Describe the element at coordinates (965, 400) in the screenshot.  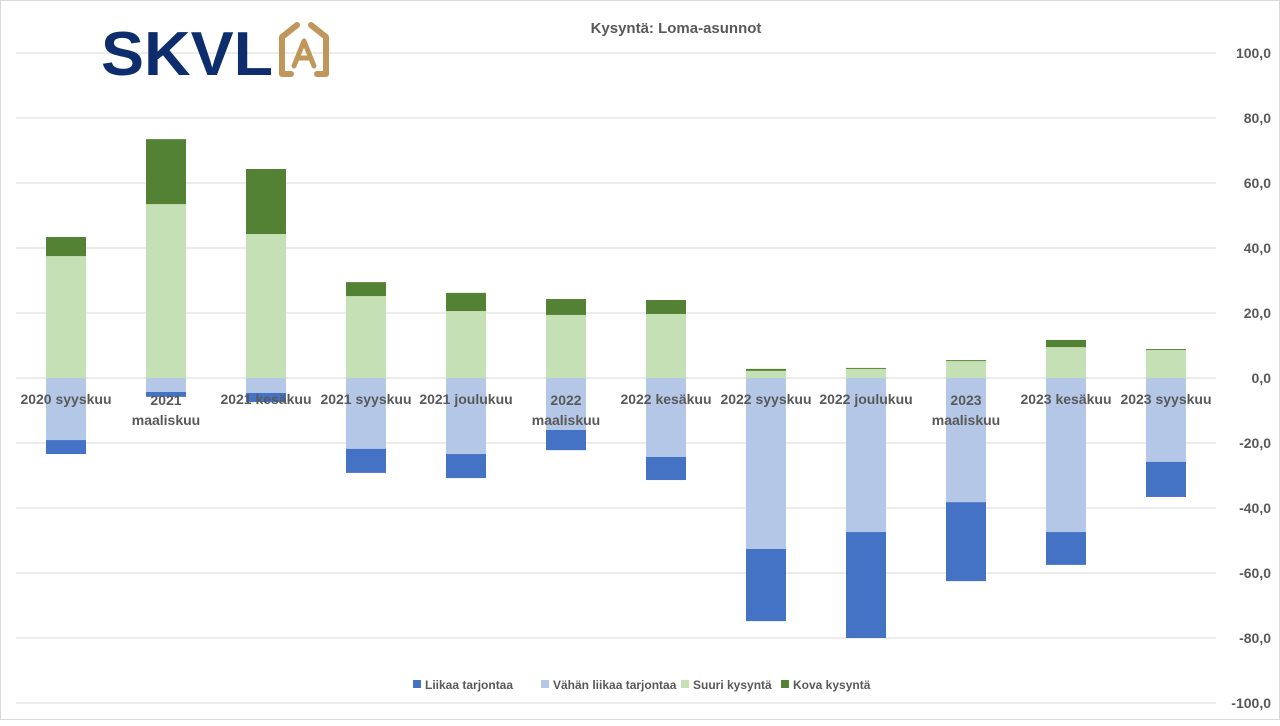
I see `x-category-label: 2023` at that location.